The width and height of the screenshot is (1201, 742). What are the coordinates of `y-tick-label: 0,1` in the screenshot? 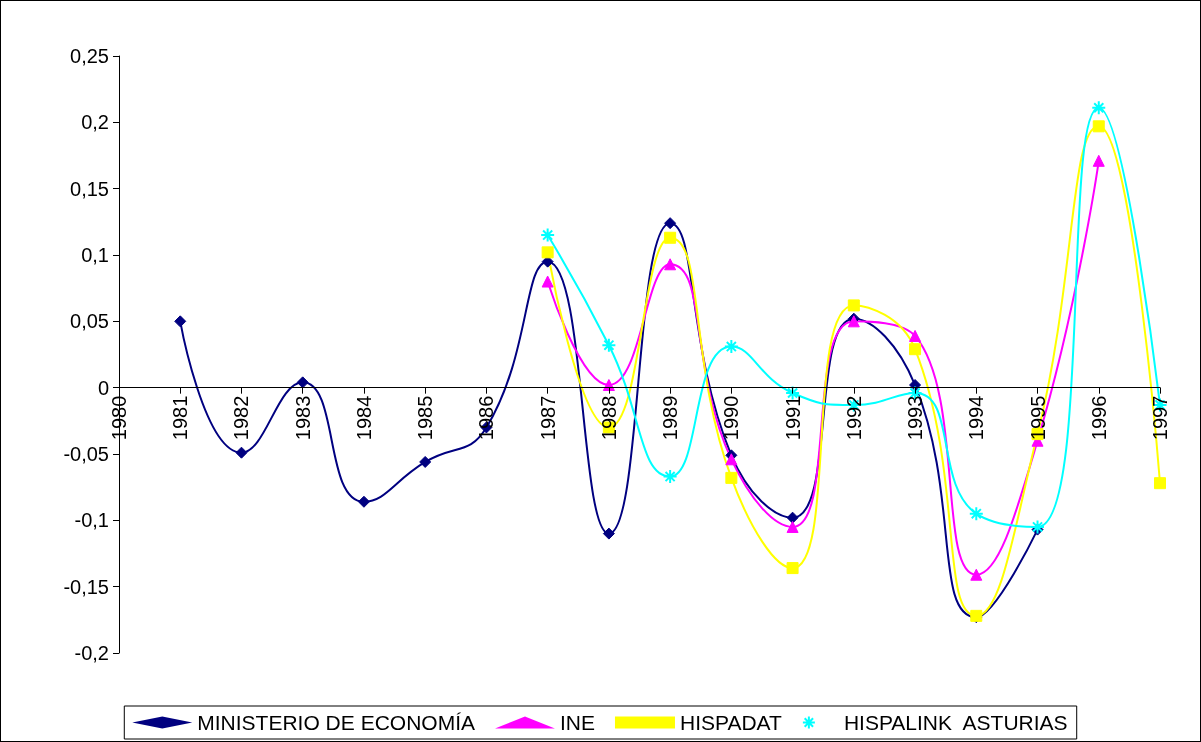 It's located at (95, 255).